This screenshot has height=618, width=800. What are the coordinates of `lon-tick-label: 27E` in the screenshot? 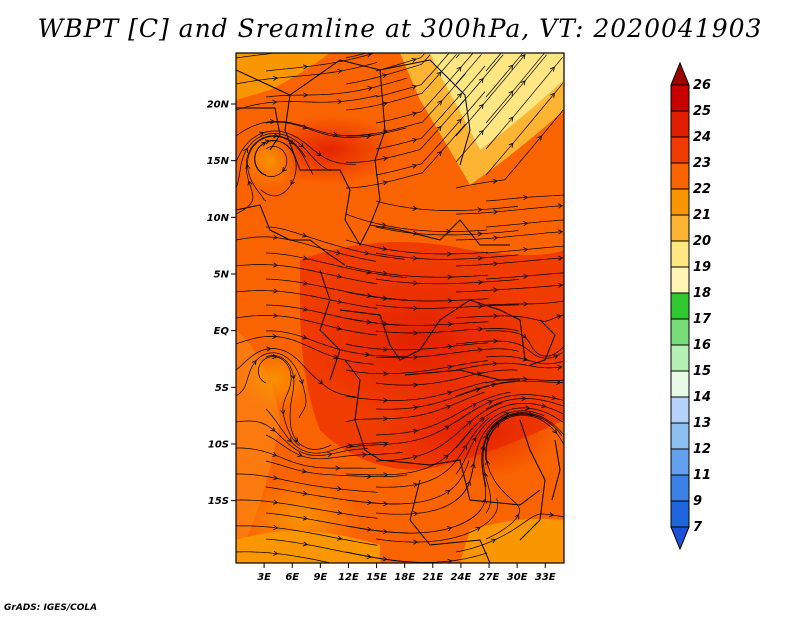 It's located at (489, 577).